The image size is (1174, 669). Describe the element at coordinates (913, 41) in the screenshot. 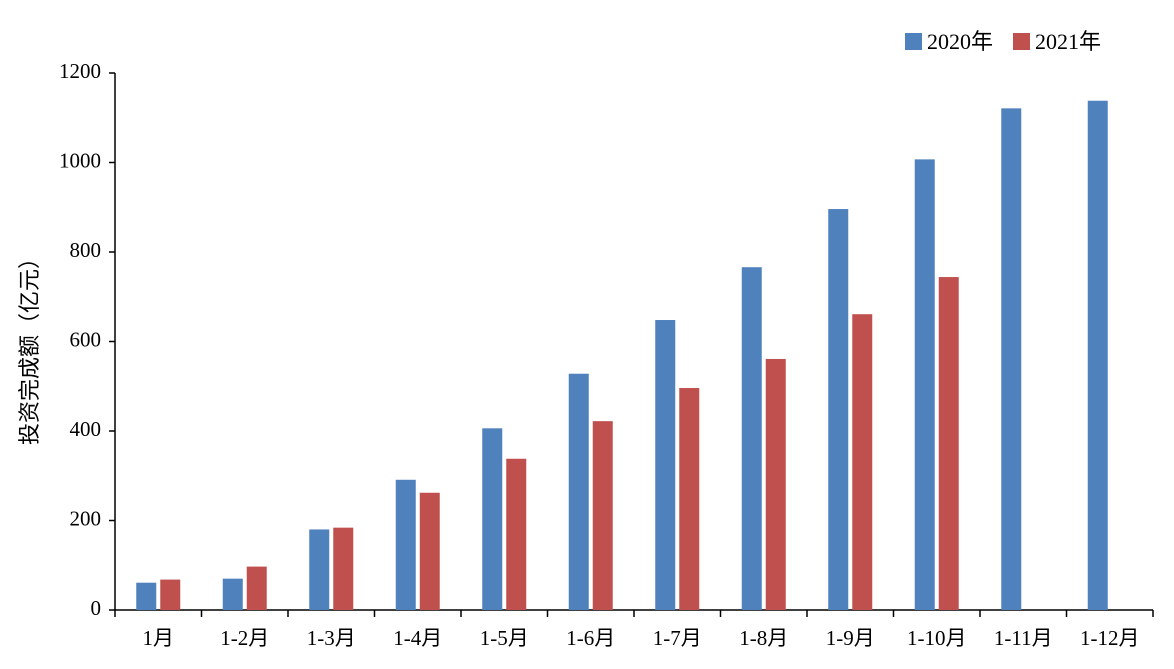

I see `legend-swatch-2020` at that location.